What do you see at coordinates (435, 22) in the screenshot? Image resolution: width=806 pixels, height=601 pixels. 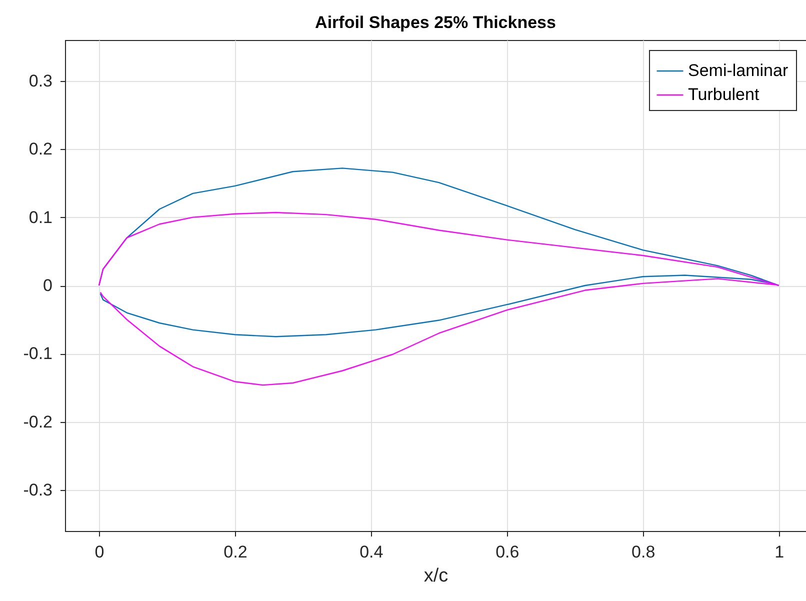 I see `chart-title: Airfoil Shapes 25% Thickness` at bounding box center [435, 22].